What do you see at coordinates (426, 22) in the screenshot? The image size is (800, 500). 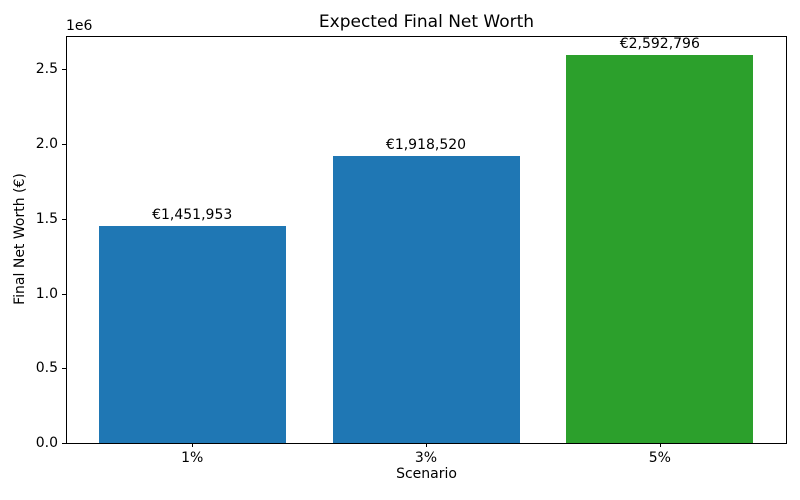 I see `chart-title: Expected Final Net Worth` at bounding box center [426, 22].